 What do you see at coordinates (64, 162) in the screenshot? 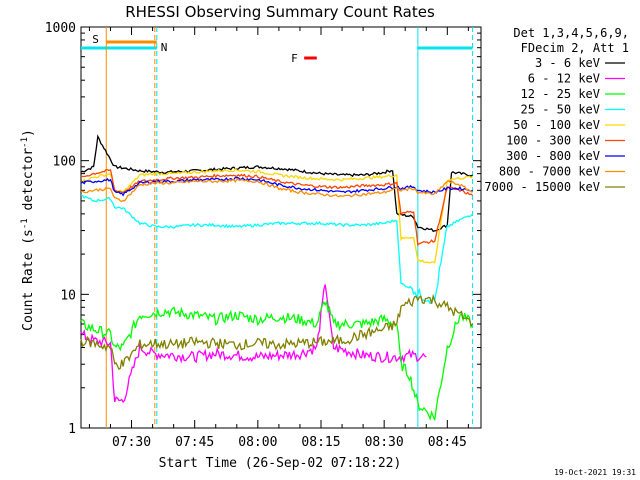
I see `y-tick-label: 100` at bounding box center [64, 162].